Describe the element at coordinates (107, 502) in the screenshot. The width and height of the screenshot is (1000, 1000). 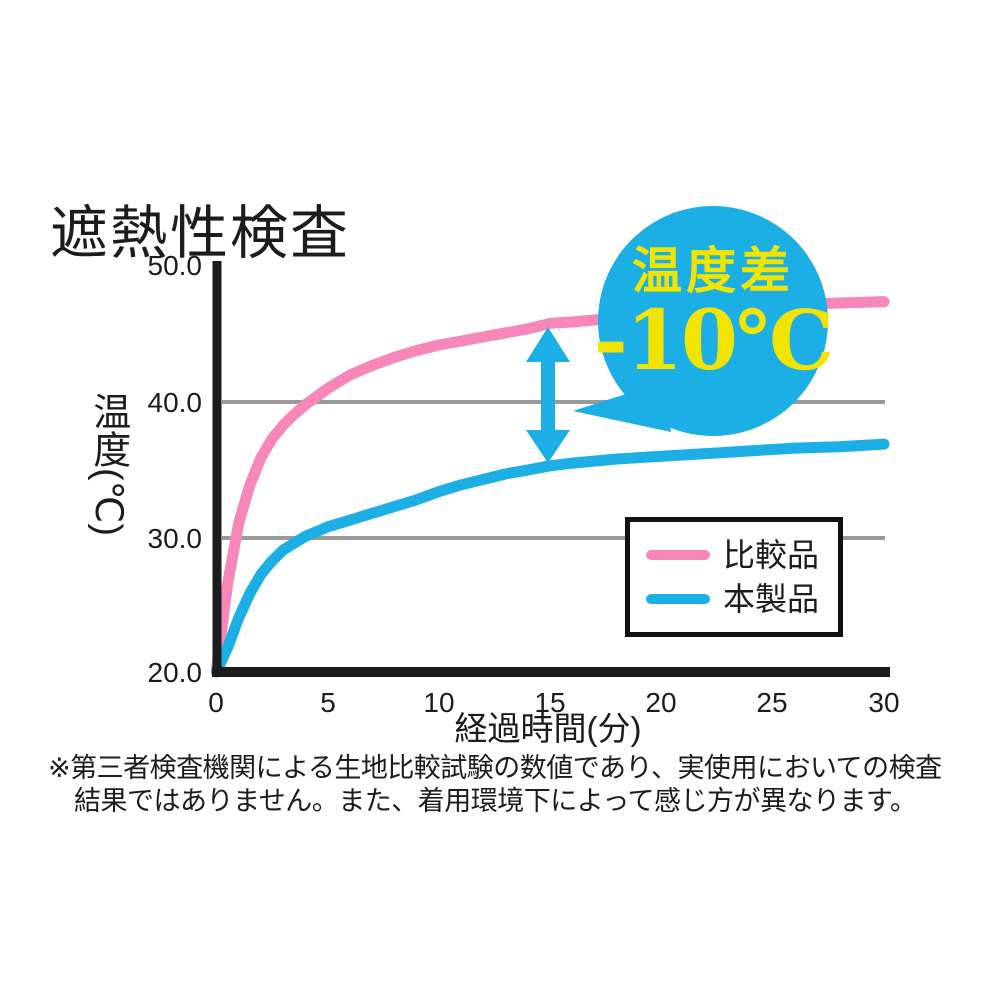
I see `y-axis-title-unit: (℃)` at that location.